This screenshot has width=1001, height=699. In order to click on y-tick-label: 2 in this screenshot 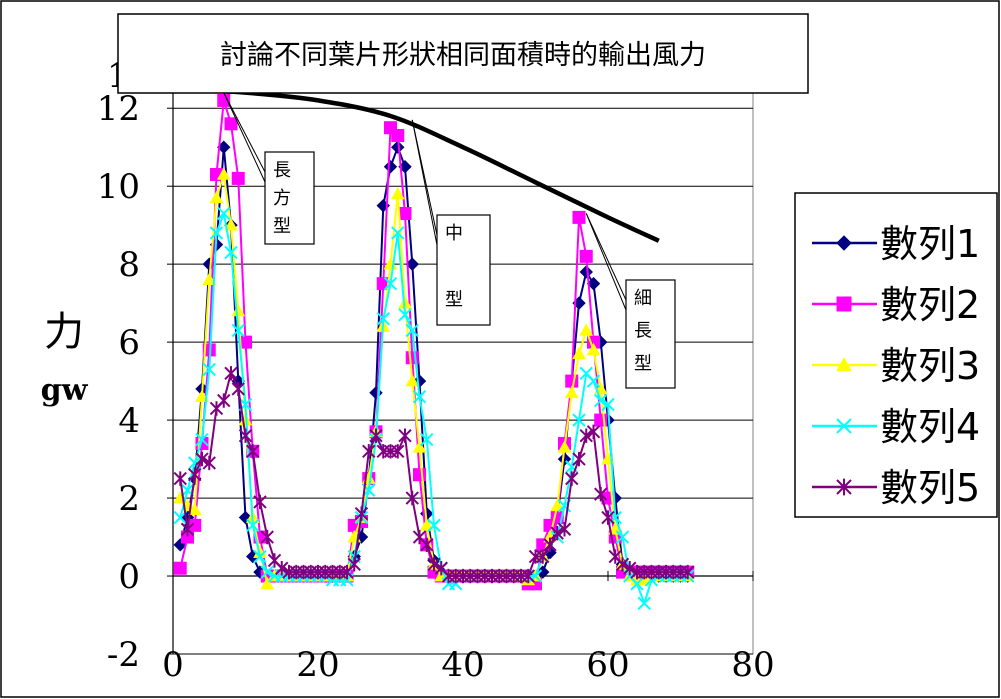, I will do `click(129, 499)`.